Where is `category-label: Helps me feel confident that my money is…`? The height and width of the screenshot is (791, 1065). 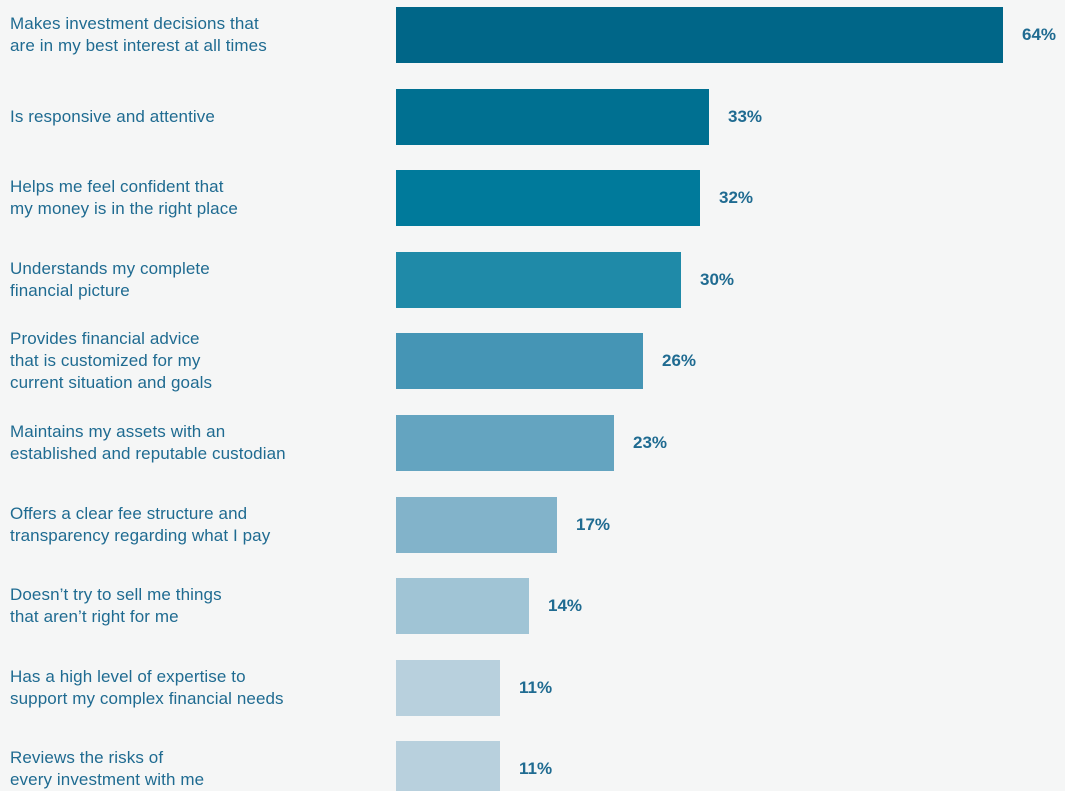
category-label: Helps me feel confident that my money is… is located at coordinates (124, 198).